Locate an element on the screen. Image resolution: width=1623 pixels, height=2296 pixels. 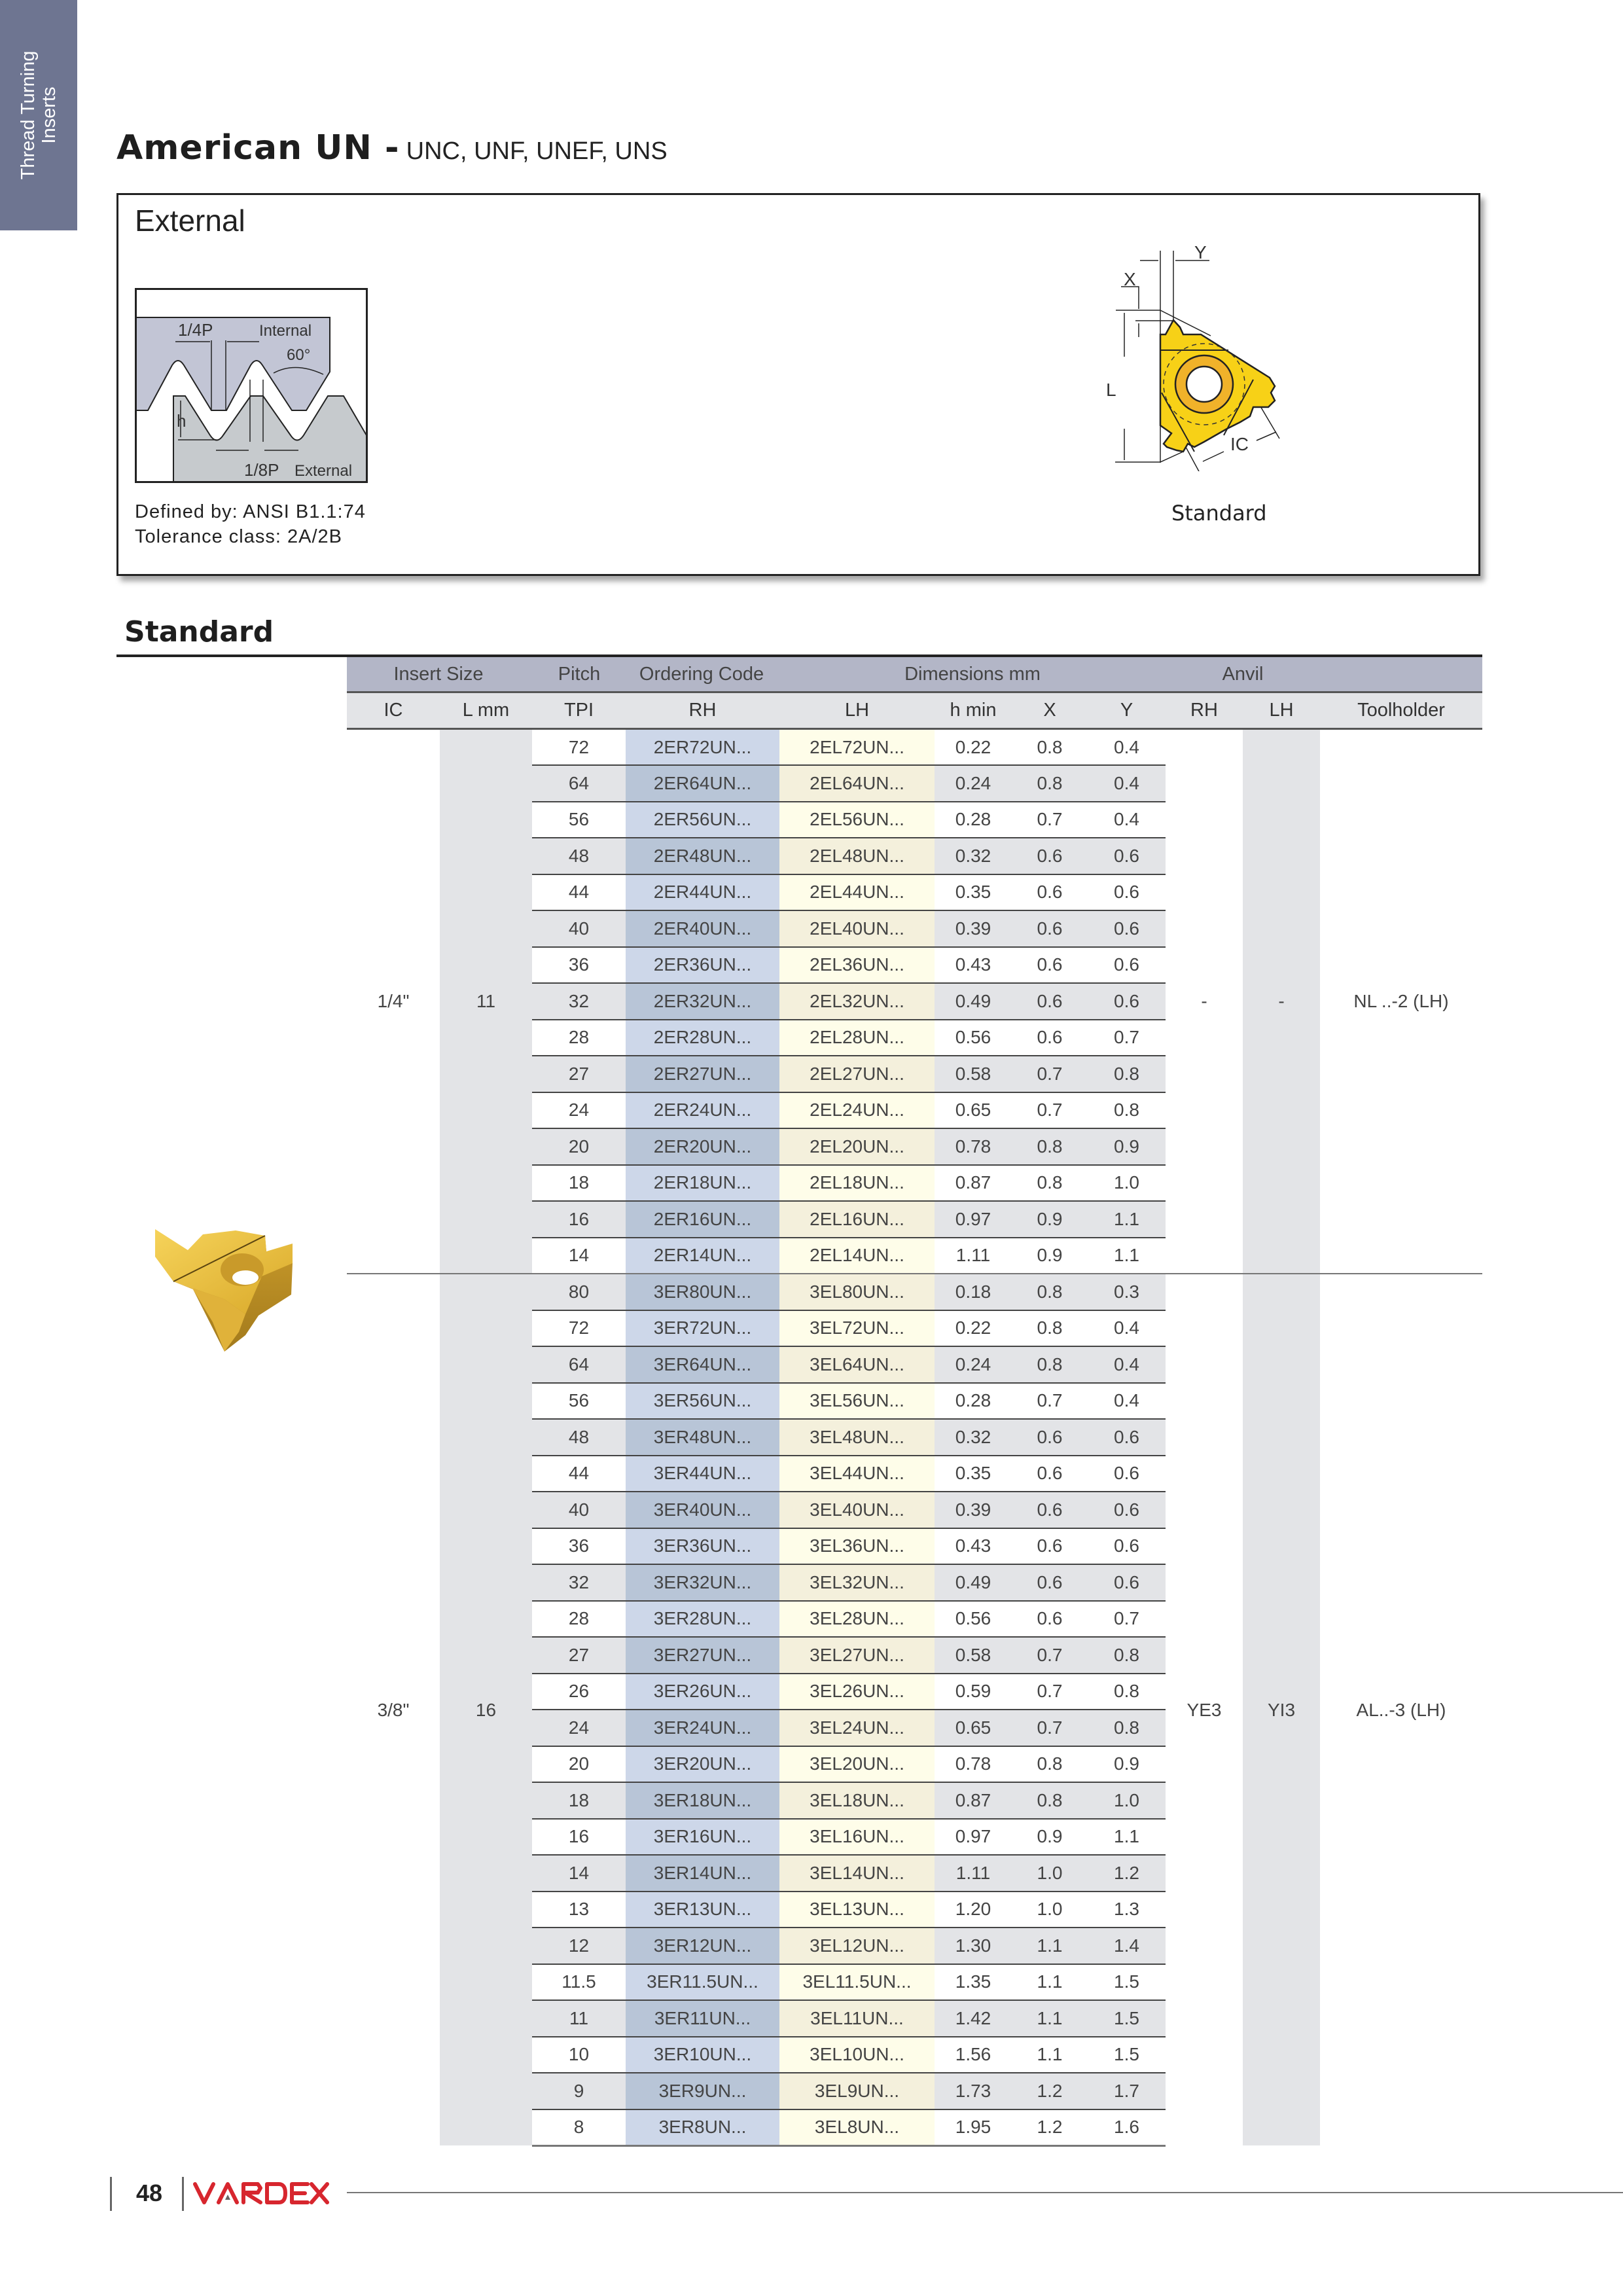
table-row: 16 2ER16UN... 2EL16UN... 0.97 0.9 1.1 is located at coordinates (915, 1219).